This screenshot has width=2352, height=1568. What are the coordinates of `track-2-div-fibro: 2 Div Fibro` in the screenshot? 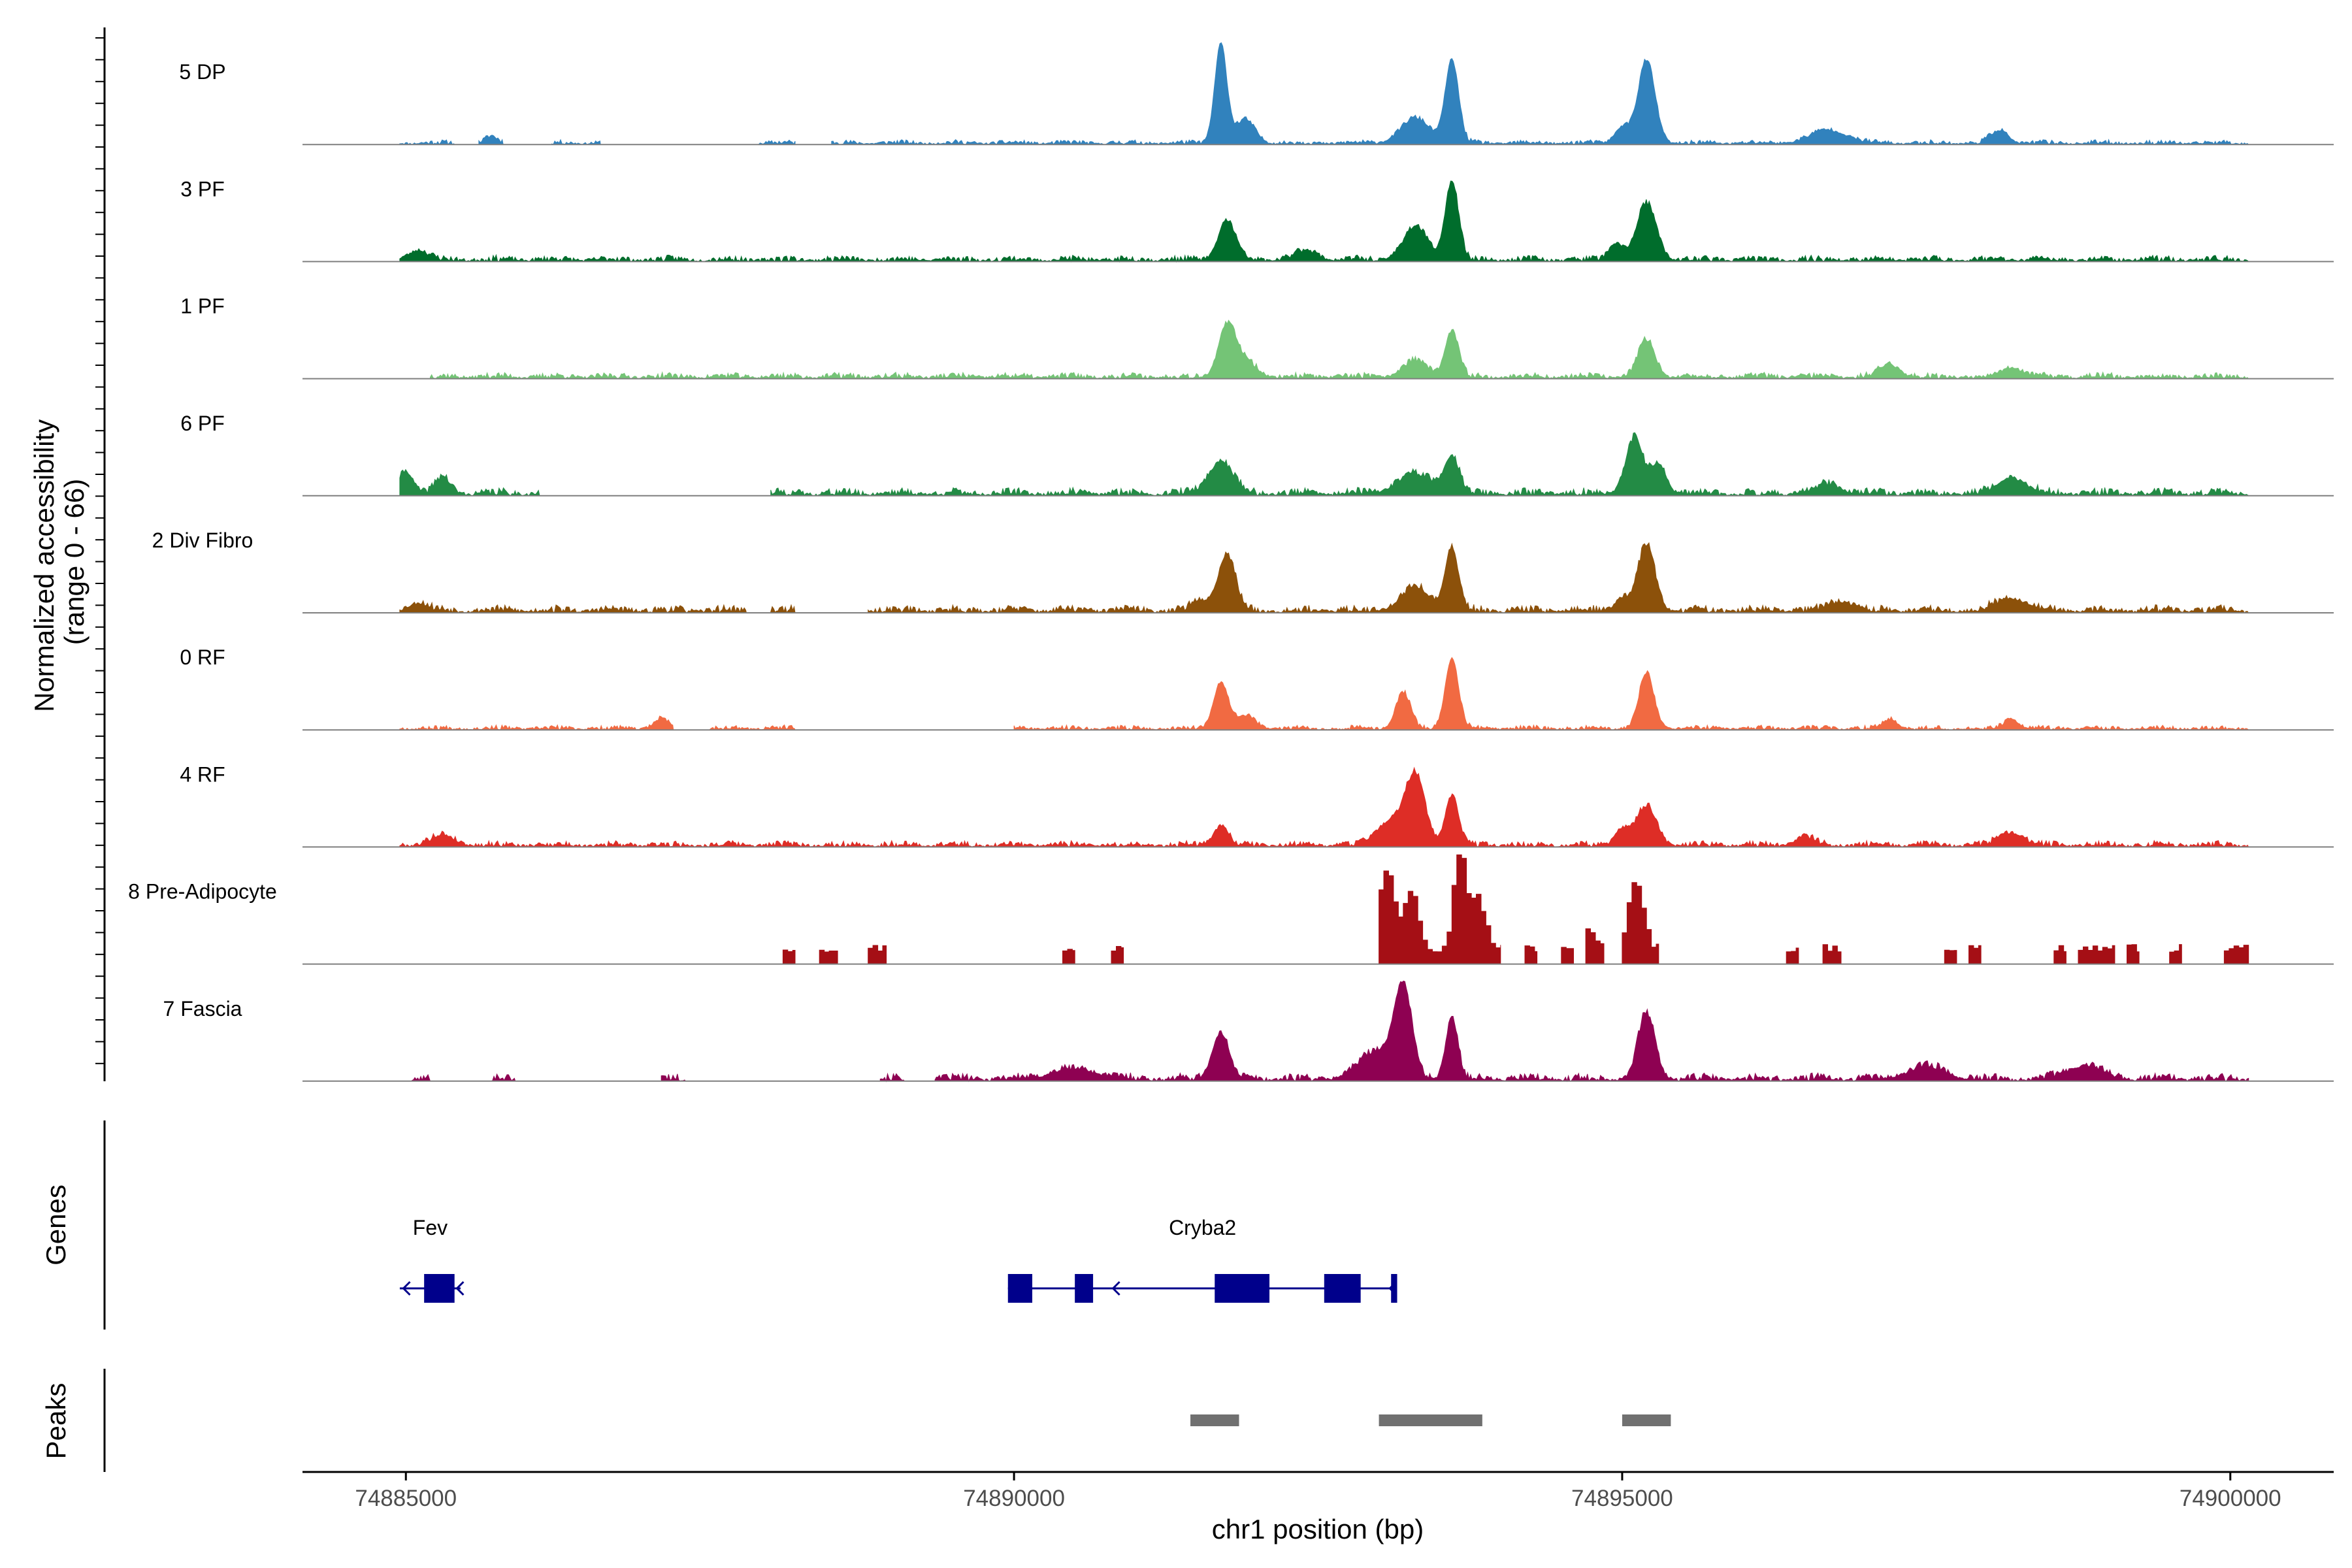 It's located at (1243, 571).